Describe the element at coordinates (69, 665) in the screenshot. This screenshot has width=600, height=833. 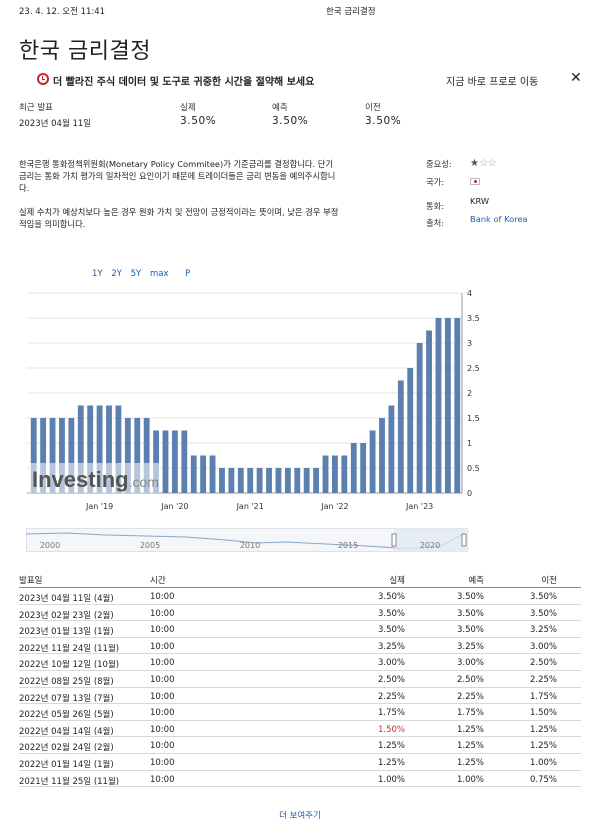
I see `row-date: 2022년 10월 12일 (10월)` at that location.